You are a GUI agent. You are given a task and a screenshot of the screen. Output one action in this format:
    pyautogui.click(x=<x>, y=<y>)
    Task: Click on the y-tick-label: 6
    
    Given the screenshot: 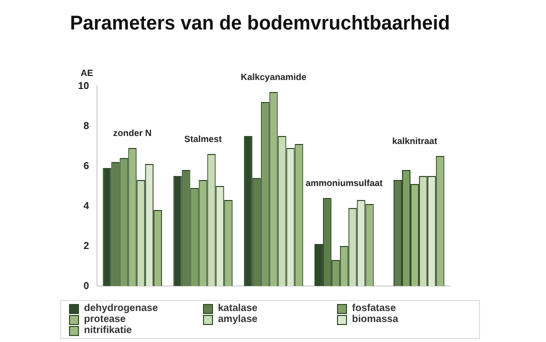 What is the action you would take?
    pyautogui.click(x=87, y=166)
    